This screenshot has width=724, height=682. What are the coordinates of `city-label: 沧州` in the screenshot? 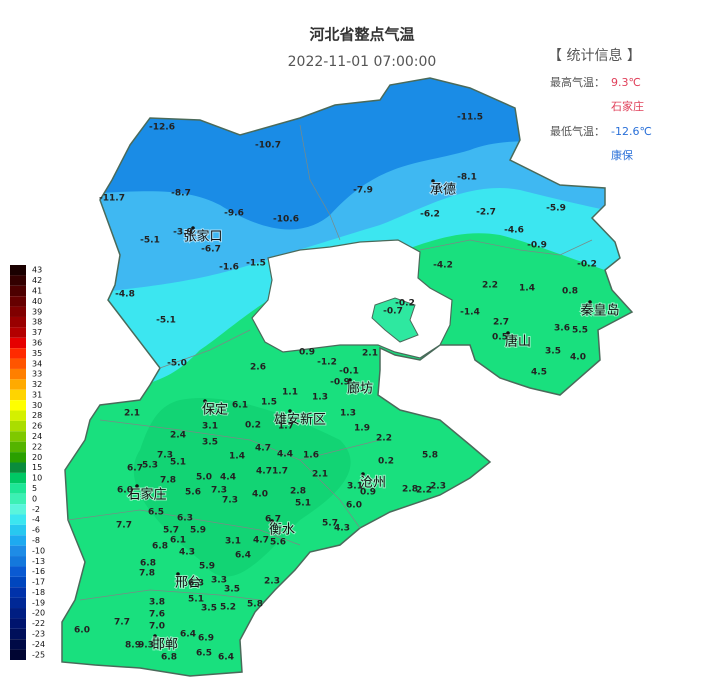 It's located at (373, 483).